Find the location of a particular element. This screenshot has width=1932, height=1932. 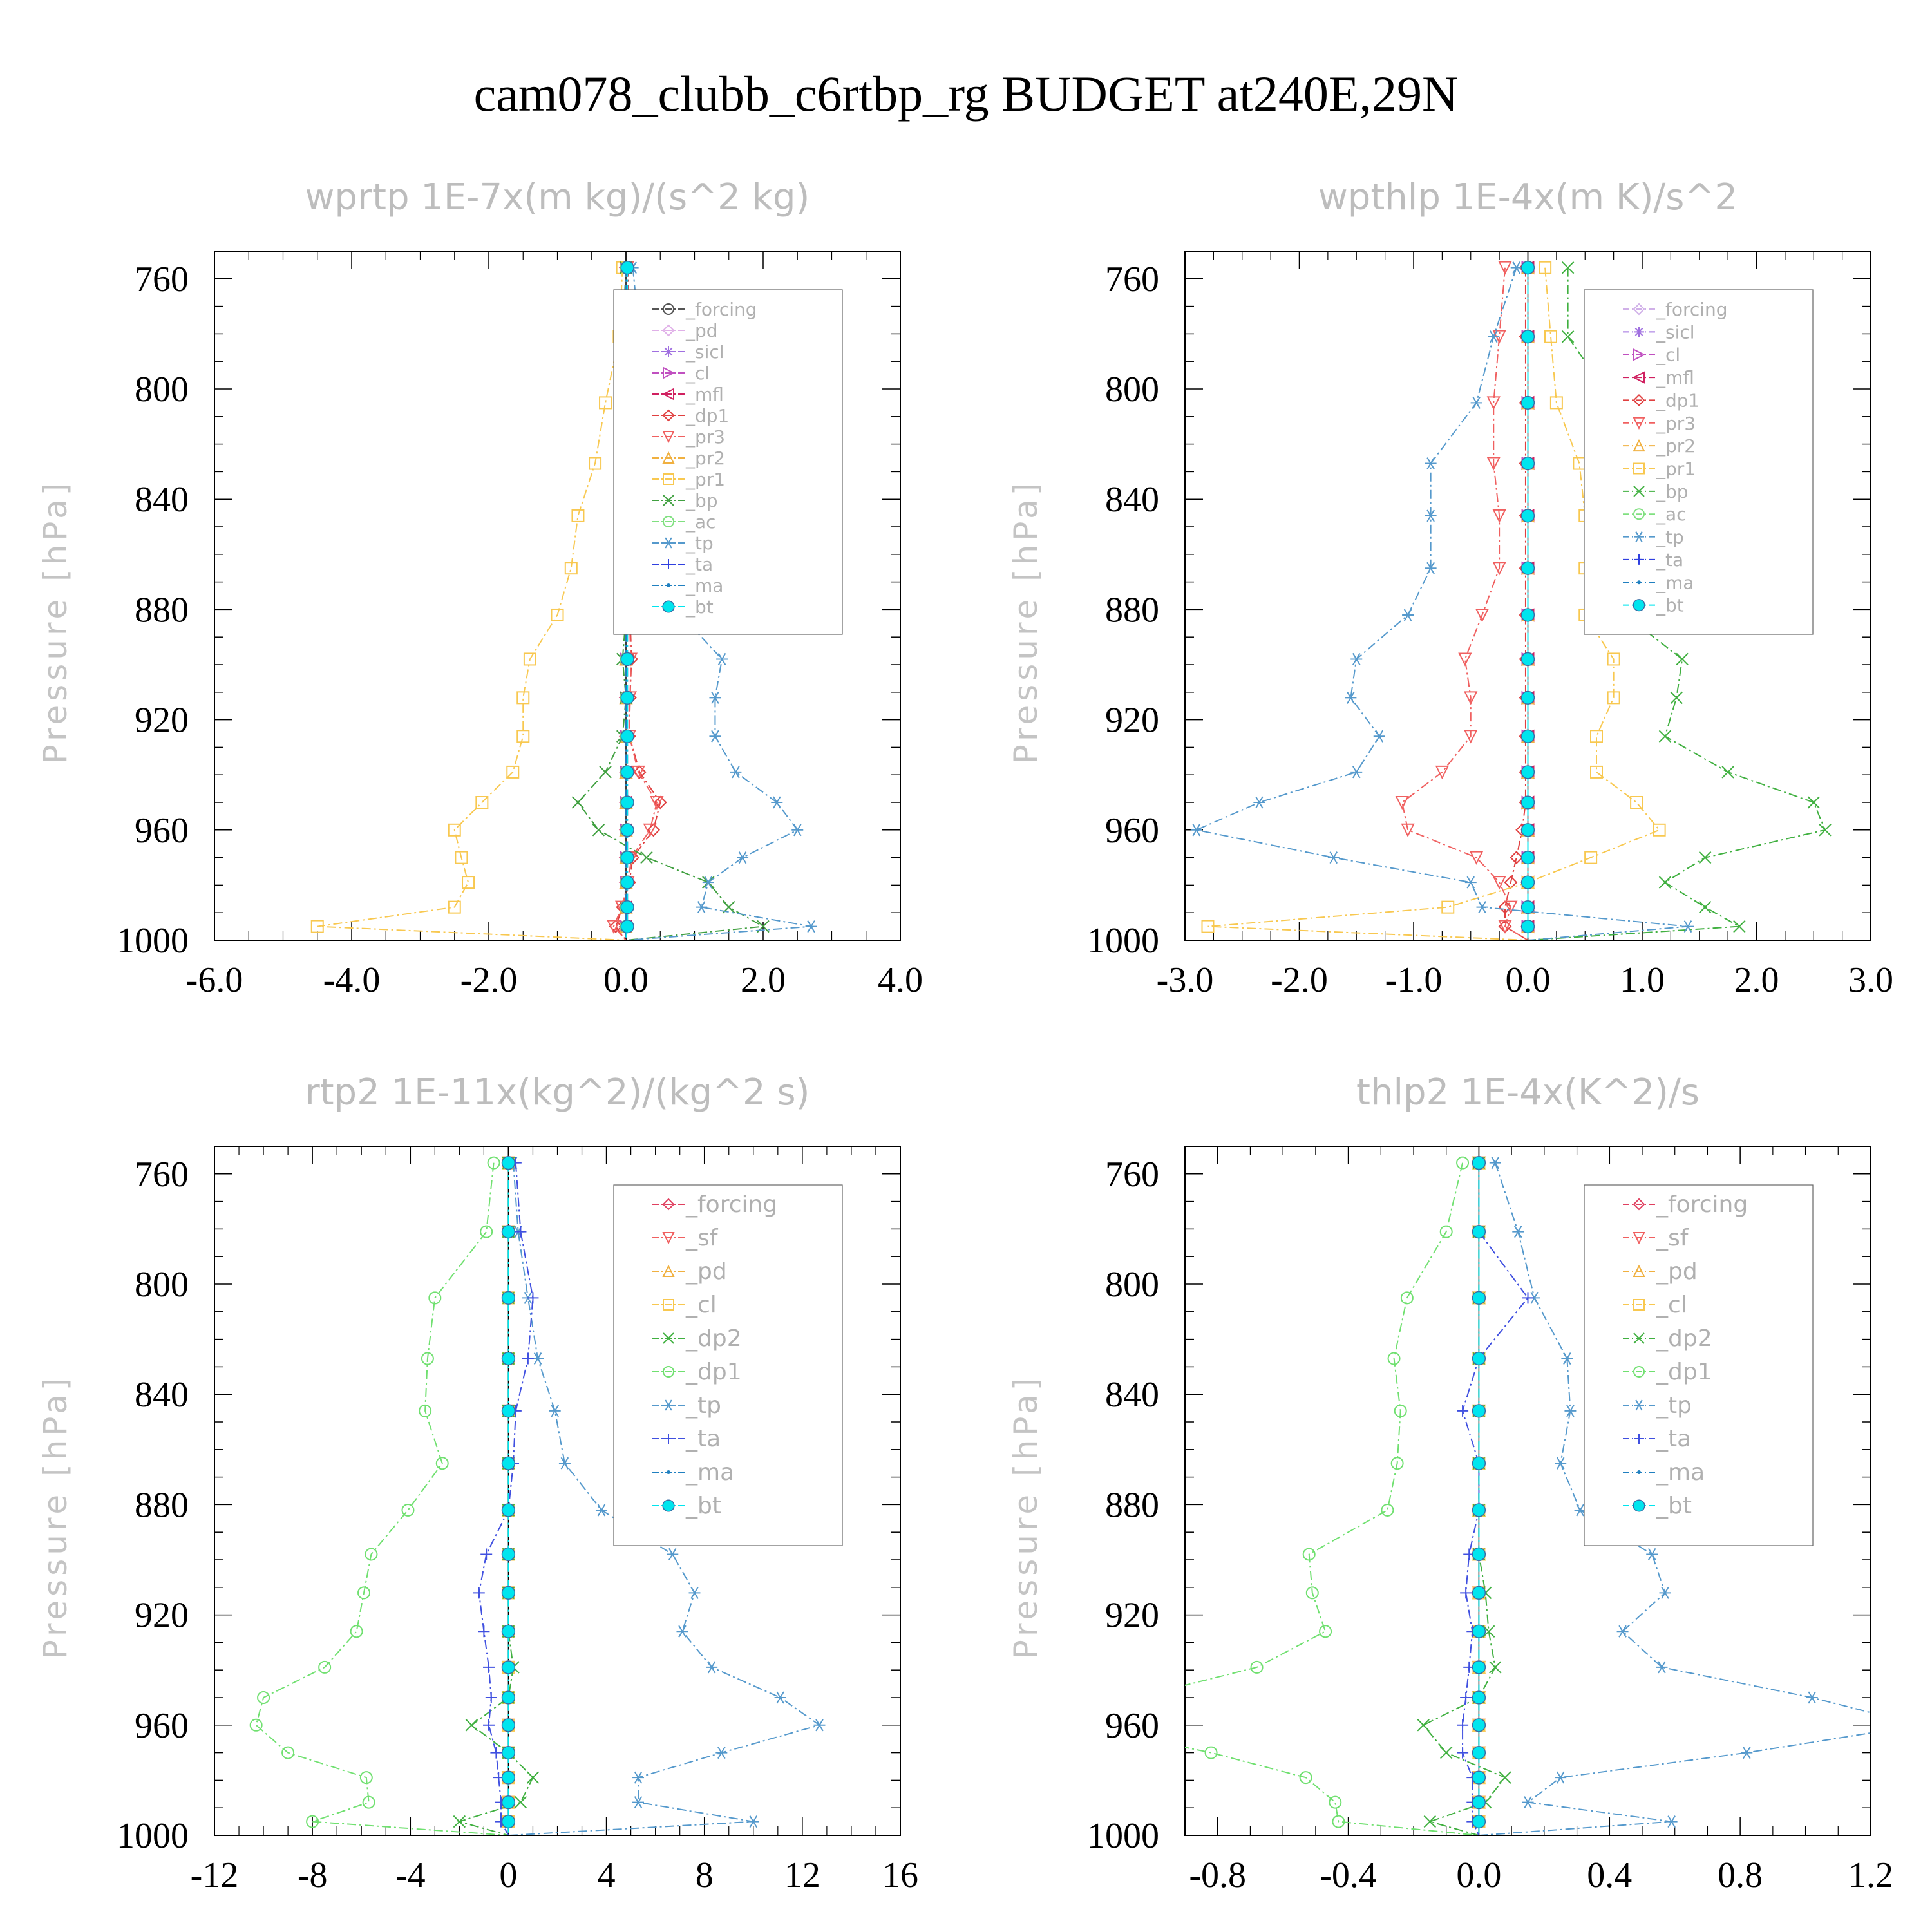

legend-label: _mfl is located at coordinates (705, 395).